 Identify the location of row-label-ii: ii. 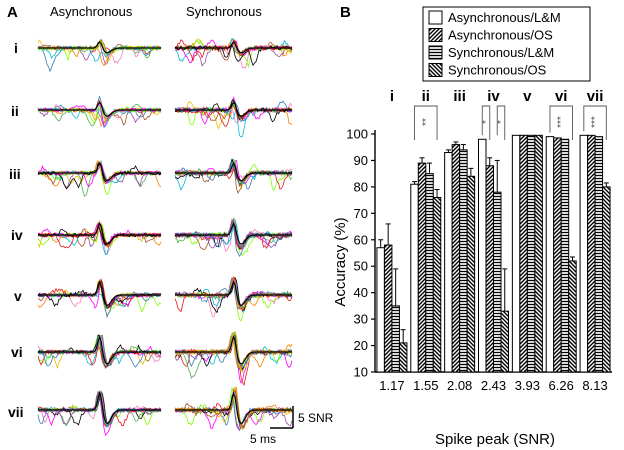
(15, 111).